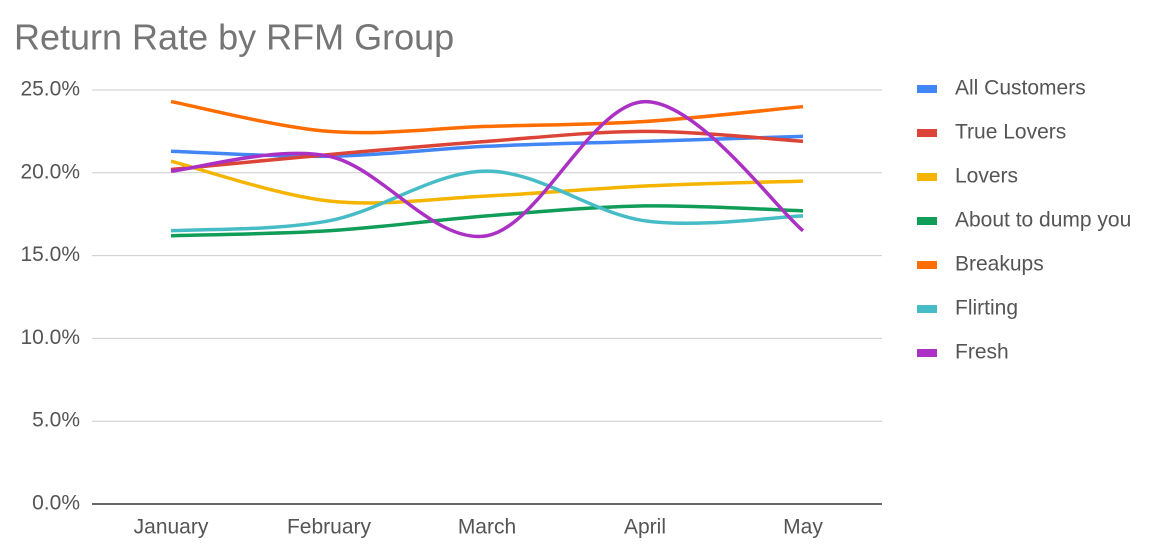 This screenshot has width=1174, height=558. What do you see at coordinates (645, 527) in the screenshot?
I see `x-tick-label: April` at bounding box center [645, 527].